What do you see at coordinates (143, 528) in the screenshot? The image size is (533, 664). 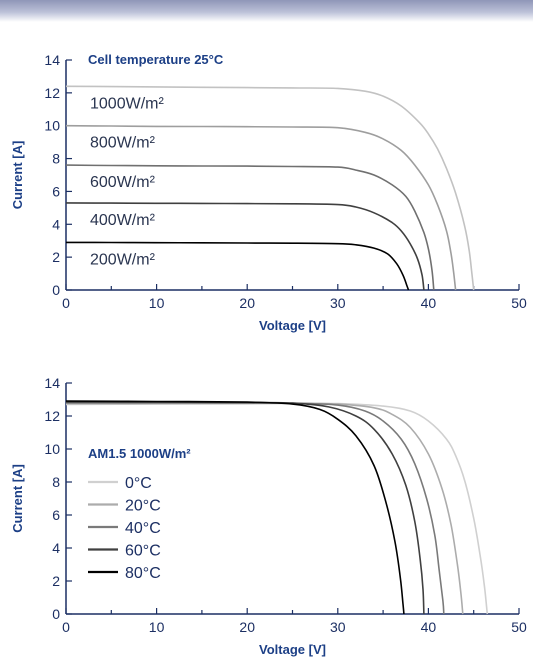 I see `legend-label-40-c: 40°C` at bounding box center [143, 528].